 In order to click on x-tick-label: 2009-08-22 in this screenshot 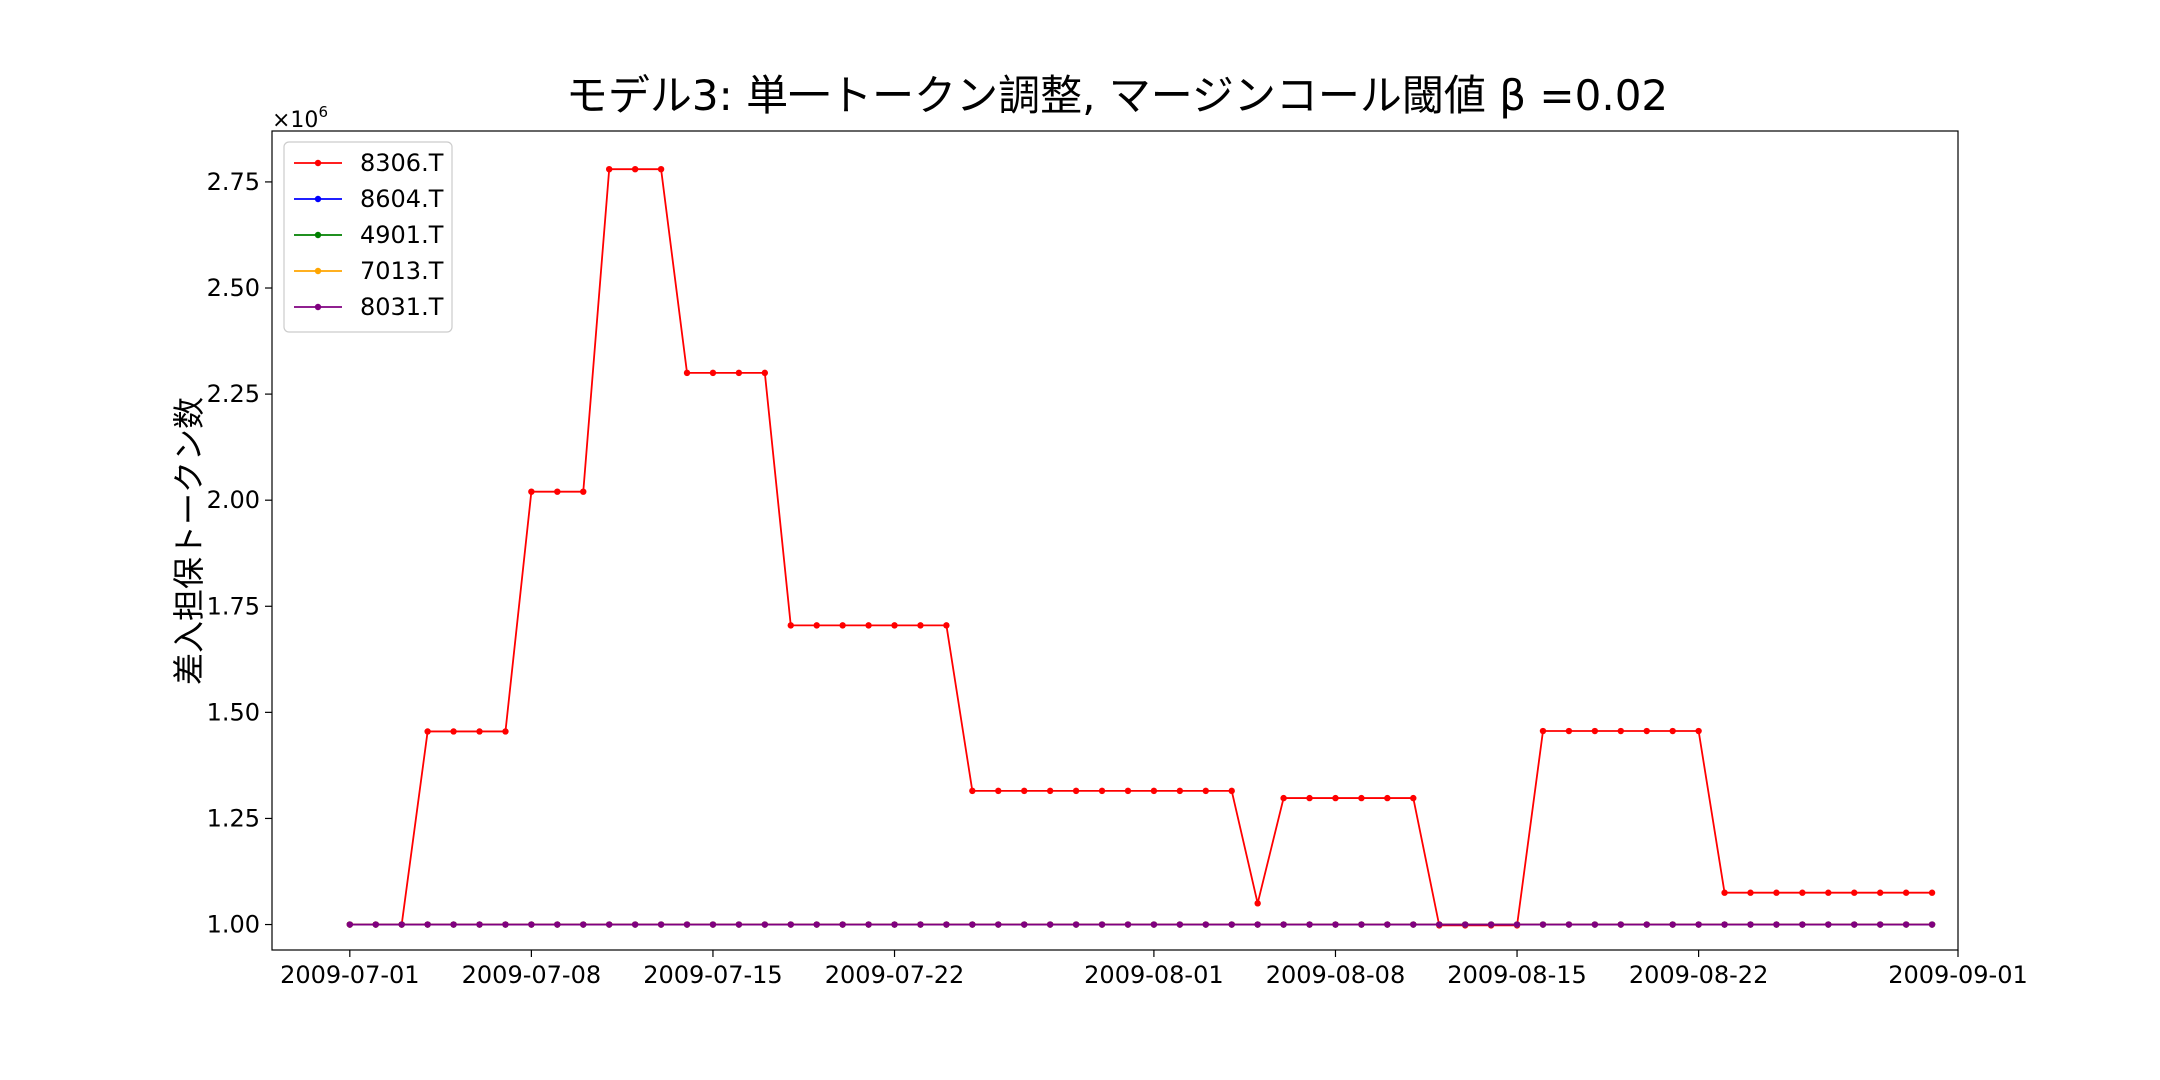, I will do `click(1698, 975)`.